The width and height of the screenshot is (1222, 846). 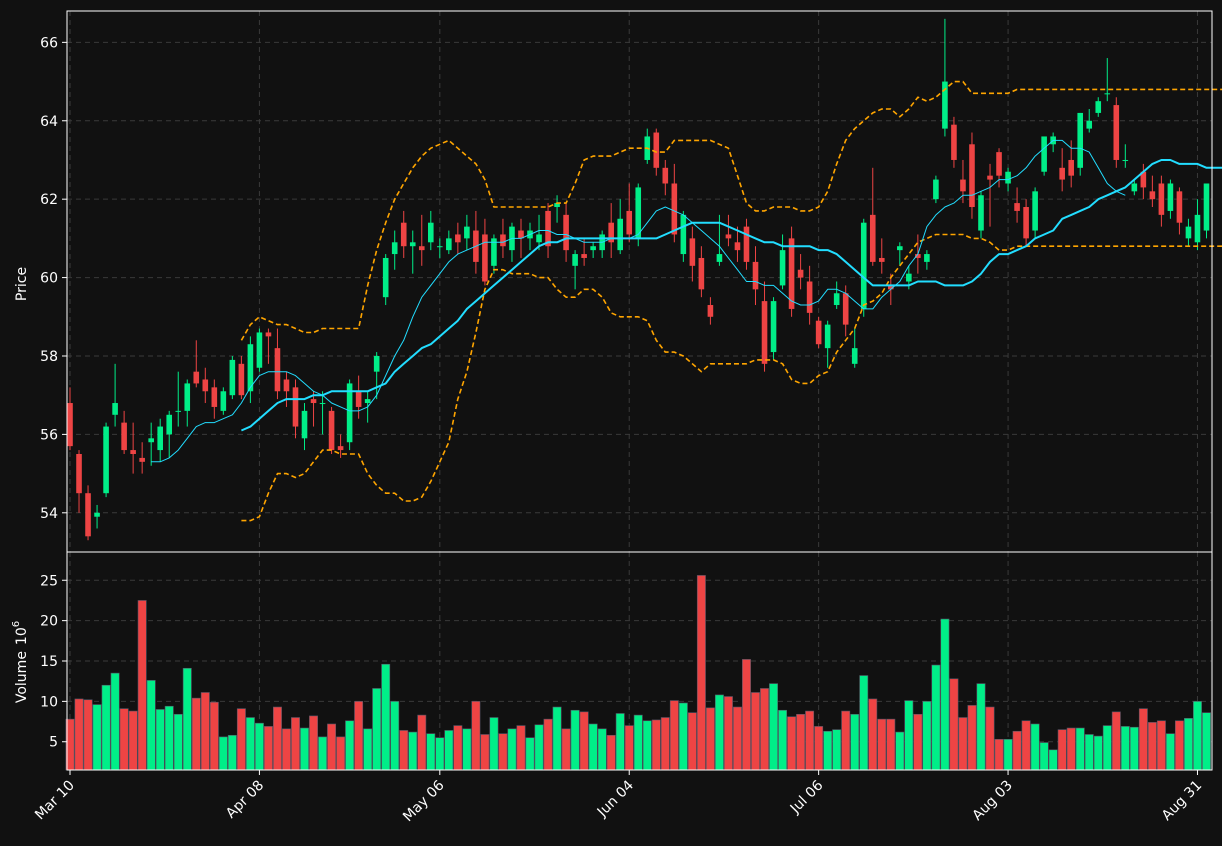 I want to click on volume-axis-label-multiplier: 10, so click(x=22, y=636).